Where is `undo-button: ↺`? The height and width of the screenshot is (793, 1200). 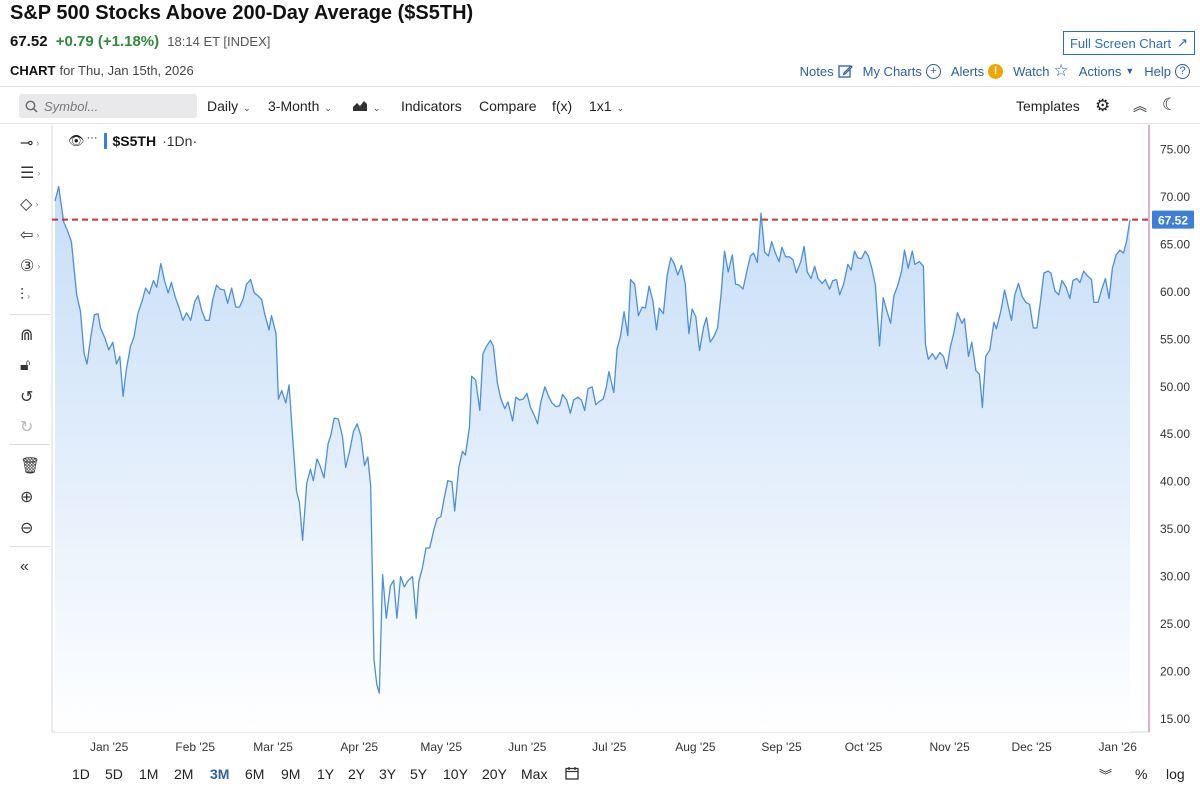
undo-button: ↺ is located at coordinates (32, 397).